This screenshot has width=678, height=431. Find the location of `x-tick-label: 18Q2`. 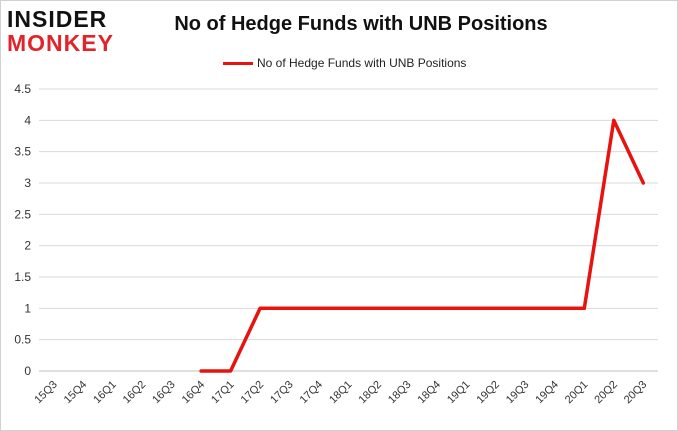

x-tick-label: 18Q2 is located at coordinates (371, 393).